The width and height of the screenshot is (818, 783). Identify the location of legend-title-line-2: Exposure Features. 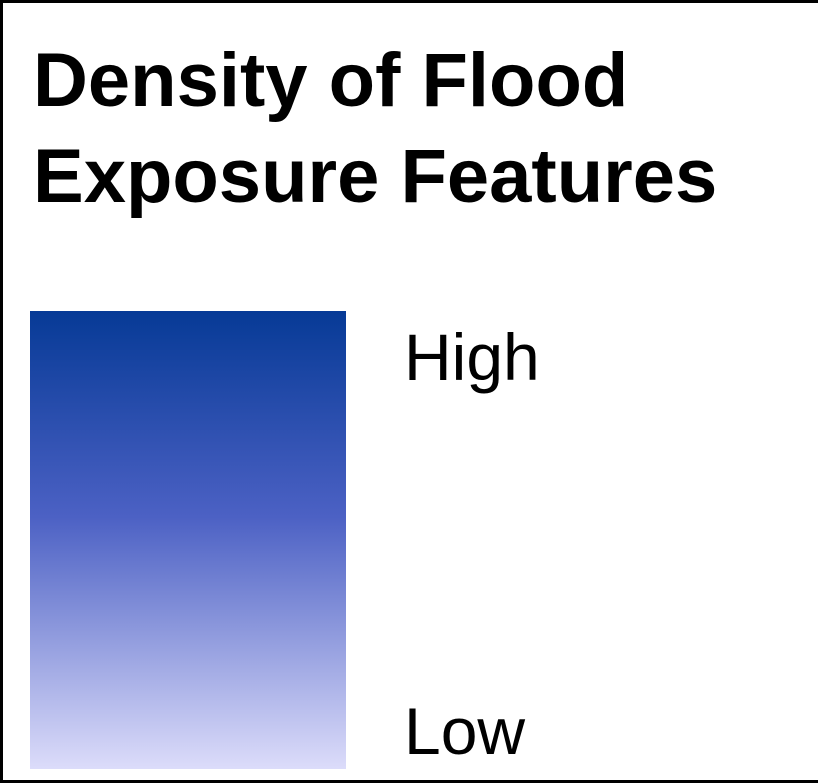
(375, 176).